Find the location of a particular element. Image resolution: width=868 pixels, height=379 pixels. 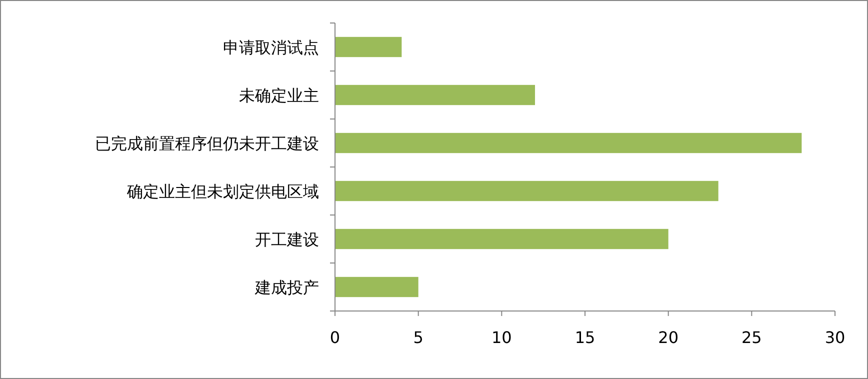

y-tick-label: 申请取消试点 is located at coordinates (271, 47).